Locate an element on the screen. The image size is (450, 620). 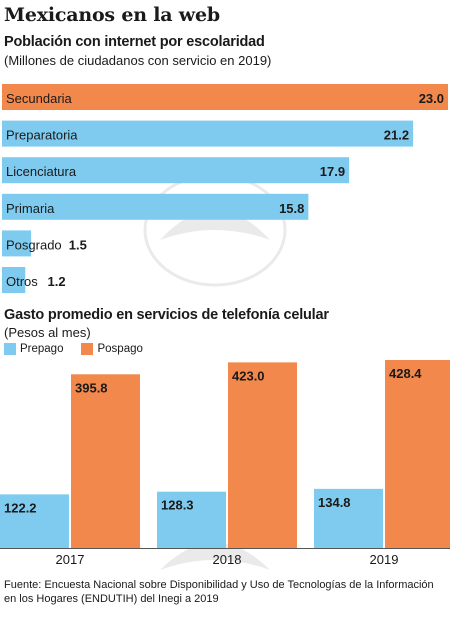
x-tick-label: 2019 is located at coordinates (384, 559).